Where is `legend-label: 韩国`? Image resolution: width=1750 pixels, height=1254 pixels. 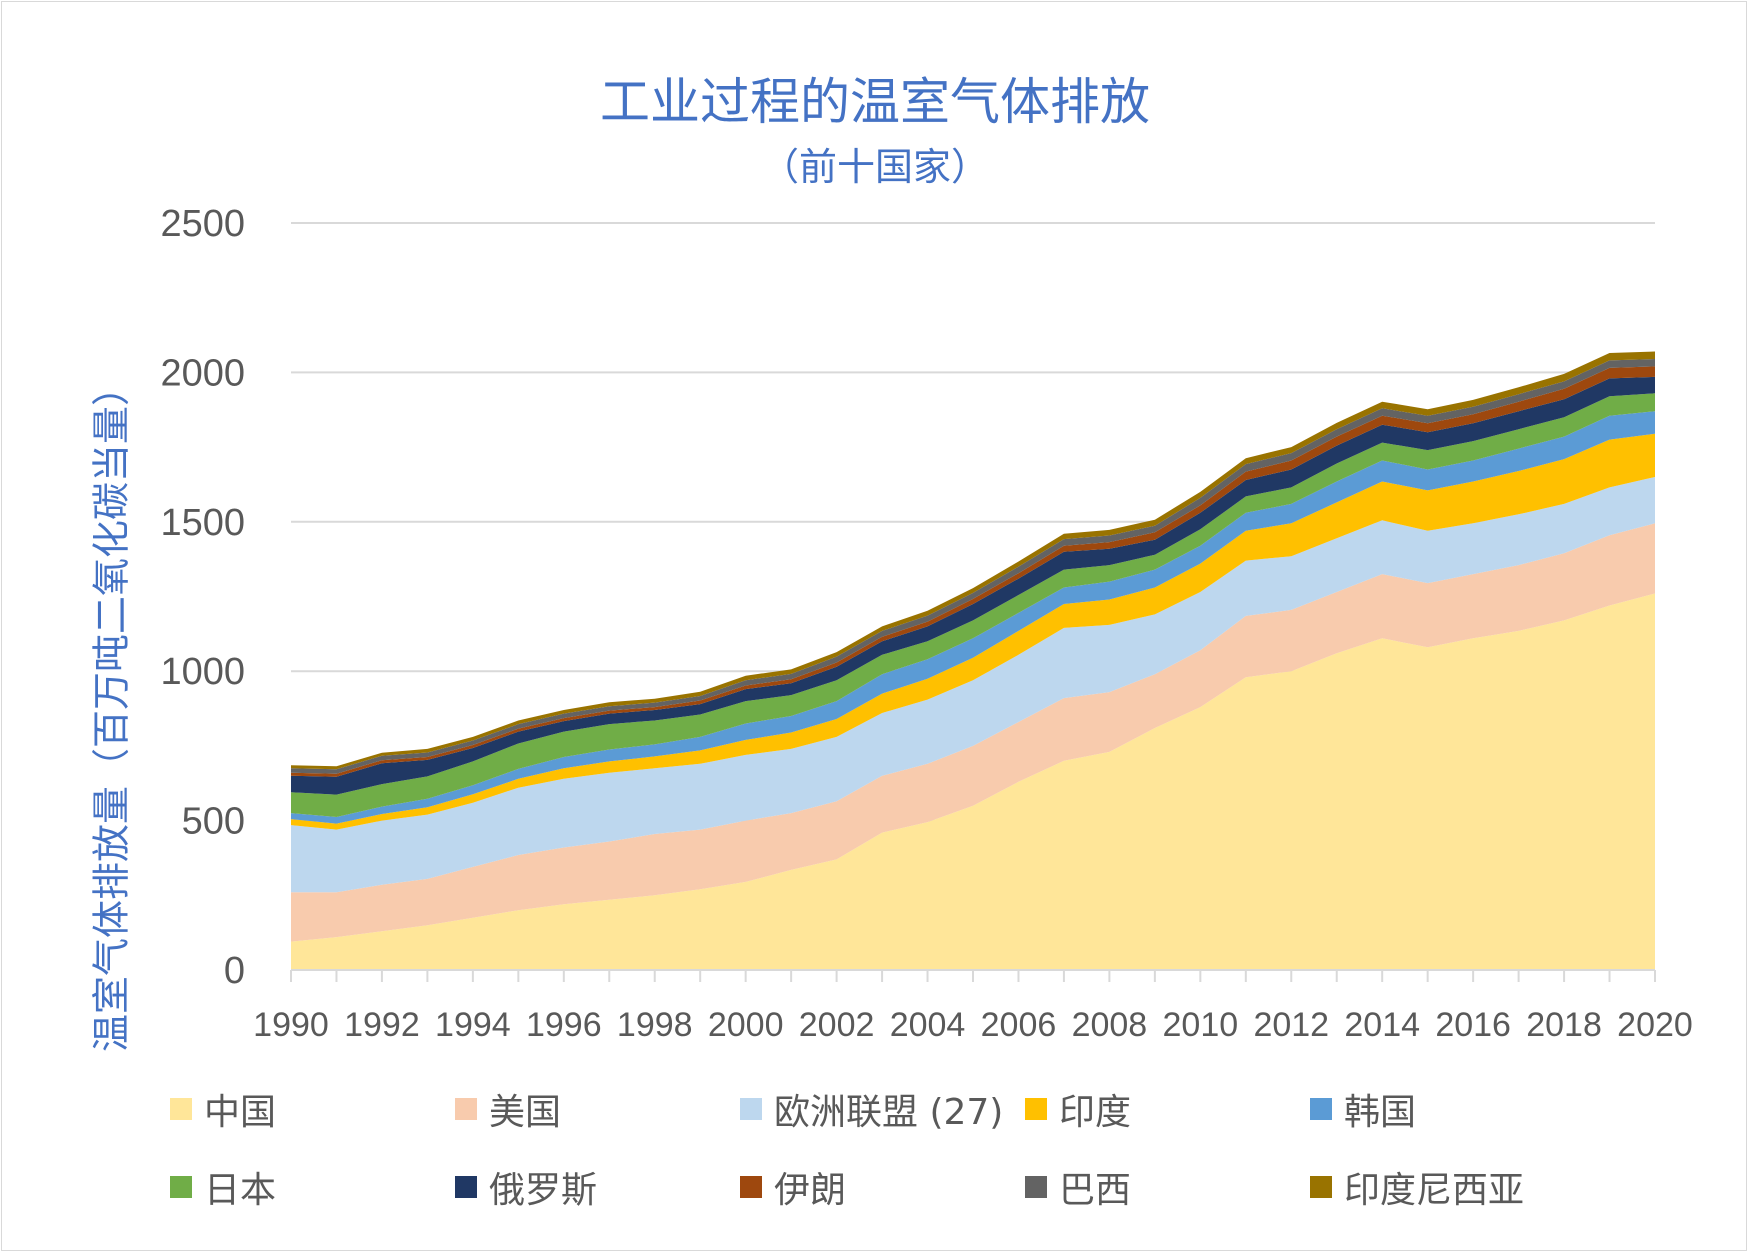
legend-label: 韩国 is located at coordinates (1380, 1112).